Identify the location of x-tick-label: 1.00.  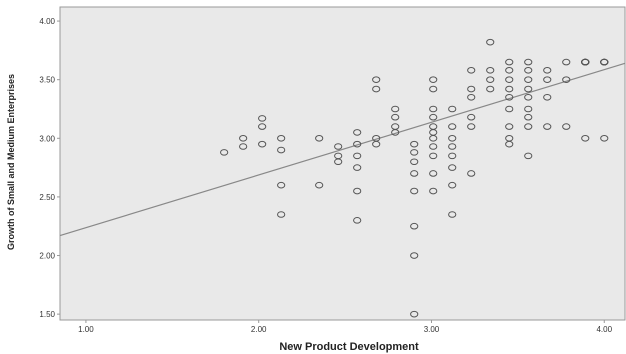
(86, 329).